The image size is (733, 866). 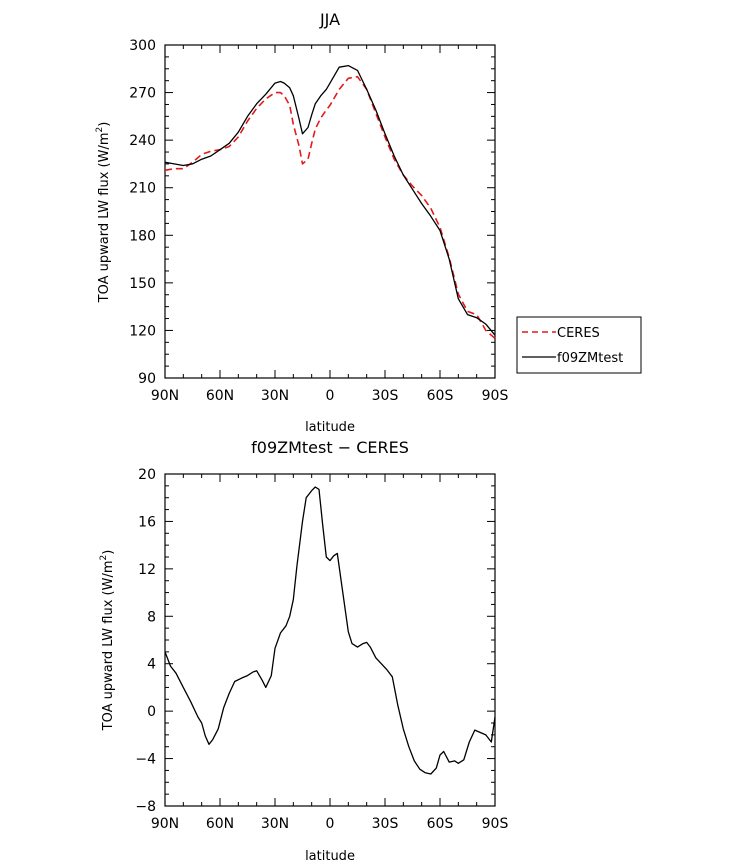 What do you see at coordinates (145, 760) in the screenshot?
I see `chart1-ytick-label: −4` at bounding box center [145, 760].